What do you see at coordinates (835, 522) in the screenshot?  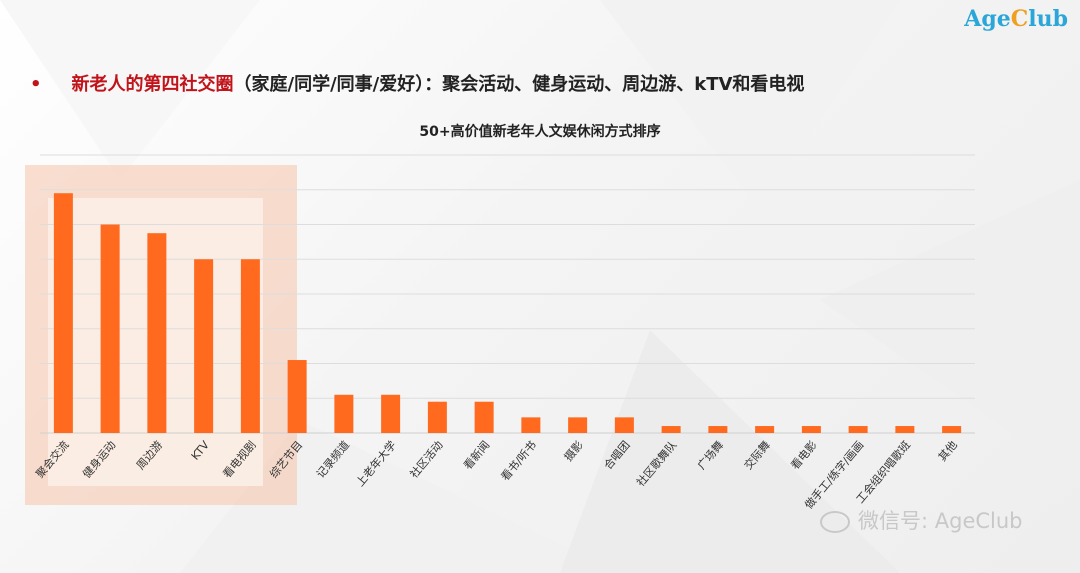 I see `wechat-icon` at bounding box center [835, 522].